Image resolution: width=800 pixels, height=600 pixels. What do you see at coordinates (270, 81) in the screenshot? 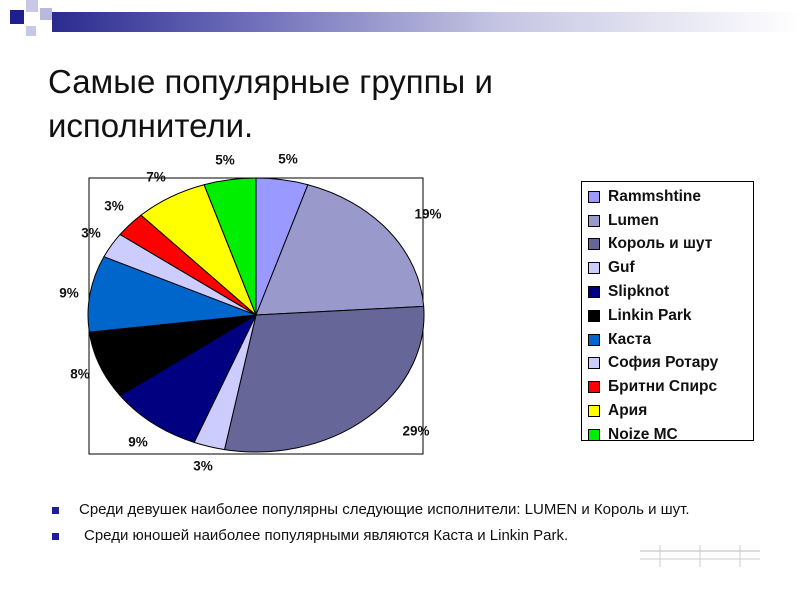
I see `slide-title-line1: Самые популярные группы и` at bounding box center [270, 81].